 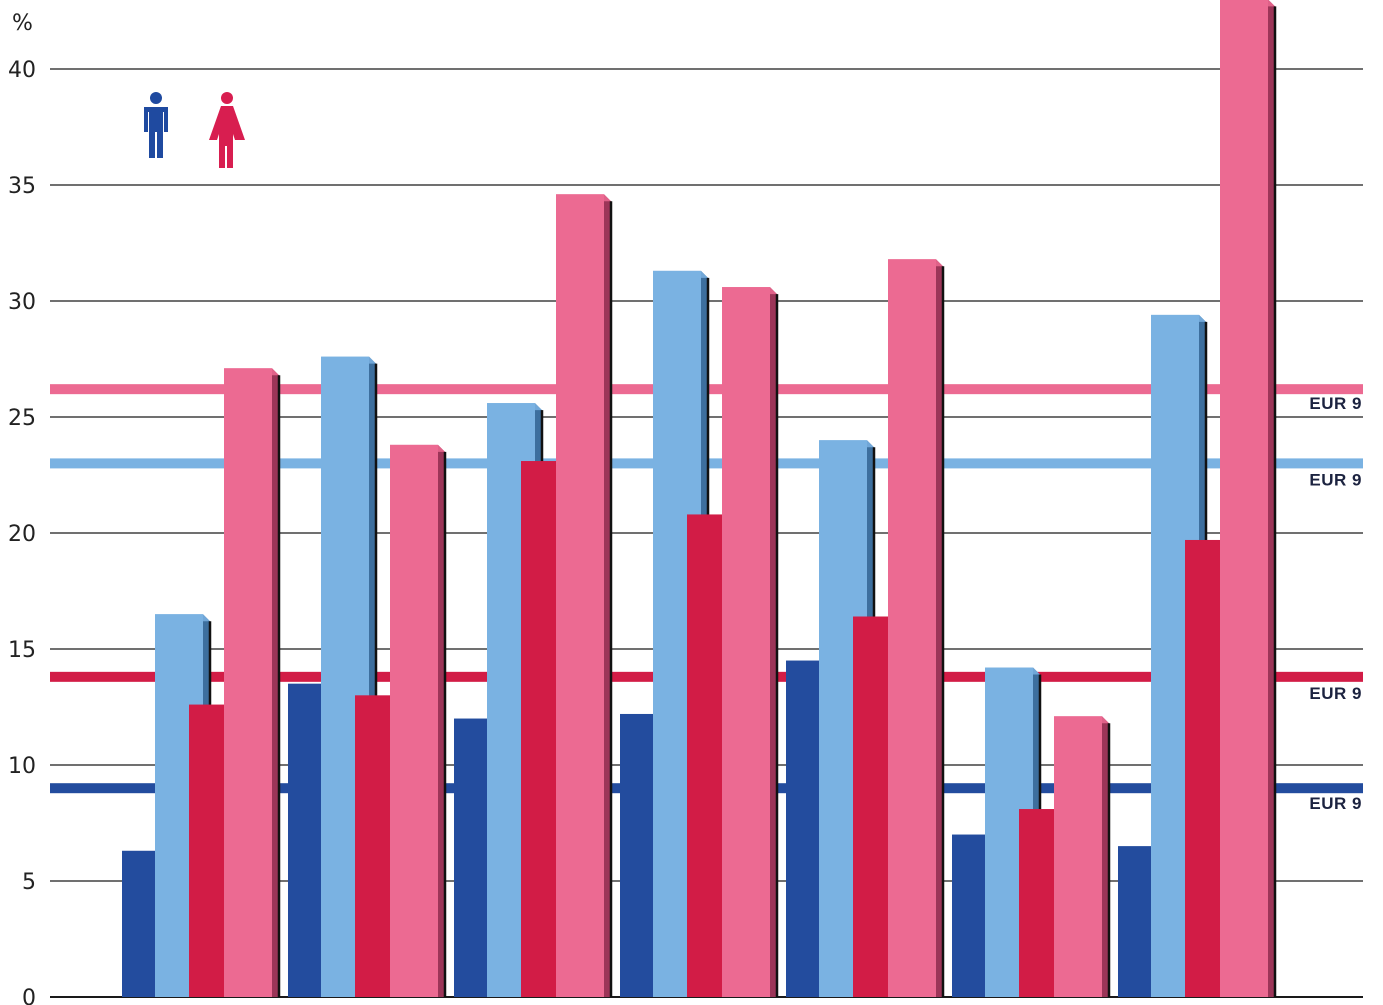 What do you see at coordinates (29, 882) in the screenshot?
I see `y-tick-label: 5` at bounding box center [29, 882].